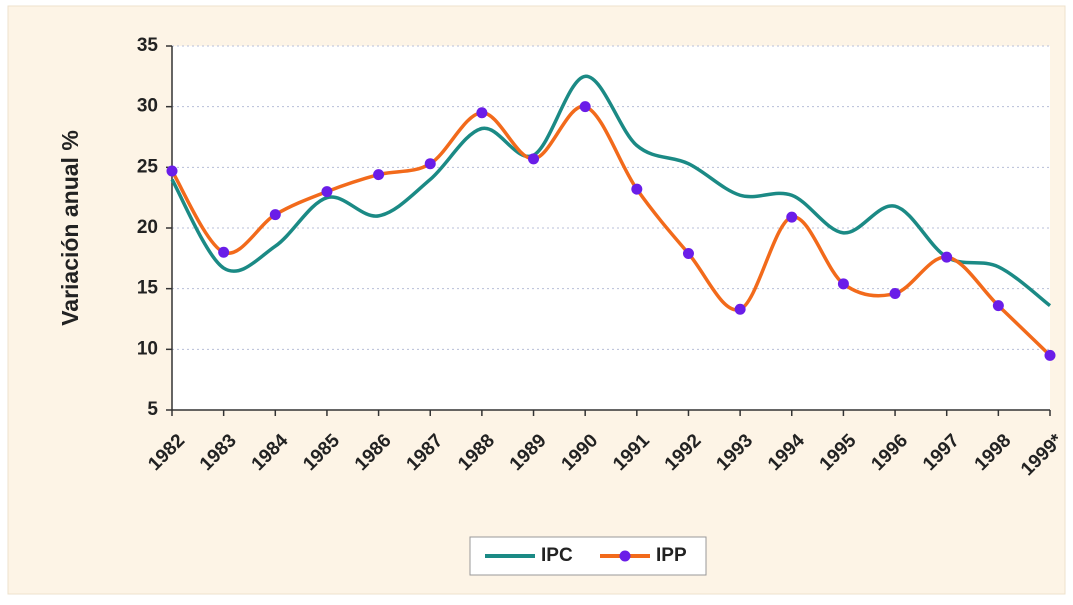  I want to click on y-tick-label: 5, so click(152, 409).